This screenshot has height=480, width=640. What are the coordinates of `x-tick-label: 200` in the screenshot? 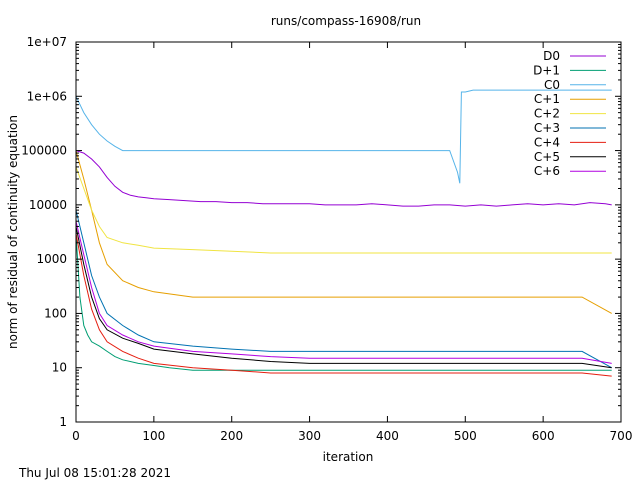 It's located at (231, 436).